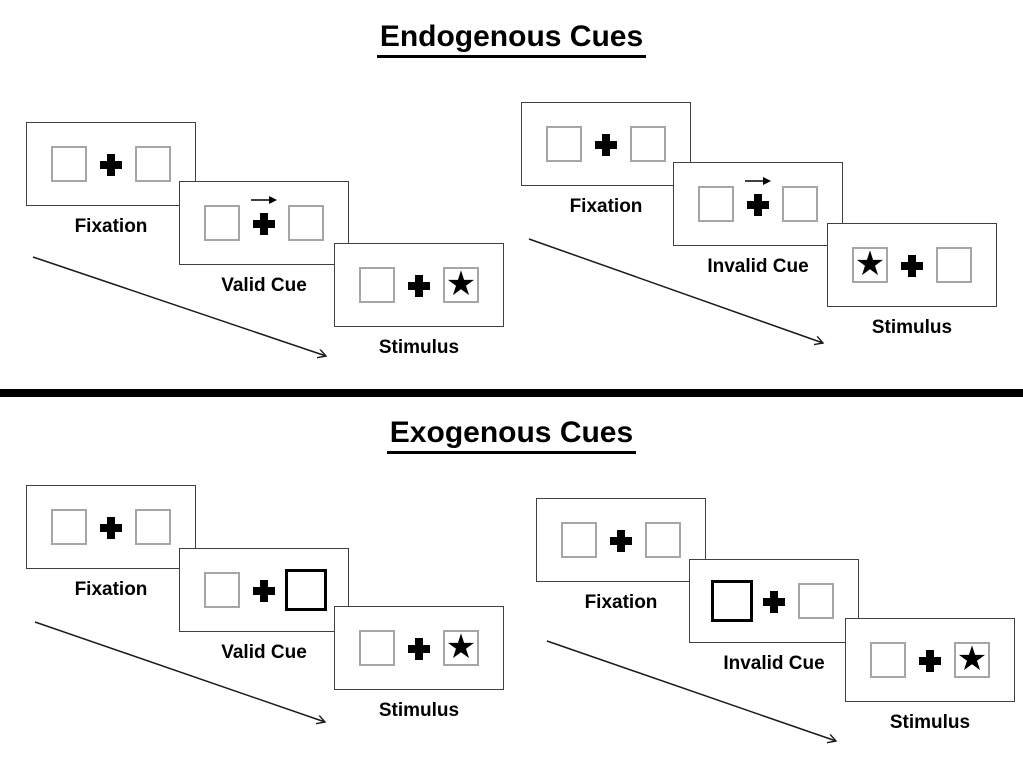 The width and height of the screenshot is (1023, 767). I want to click on endogenous-invalid-fixation-panel, so click(606, 144).